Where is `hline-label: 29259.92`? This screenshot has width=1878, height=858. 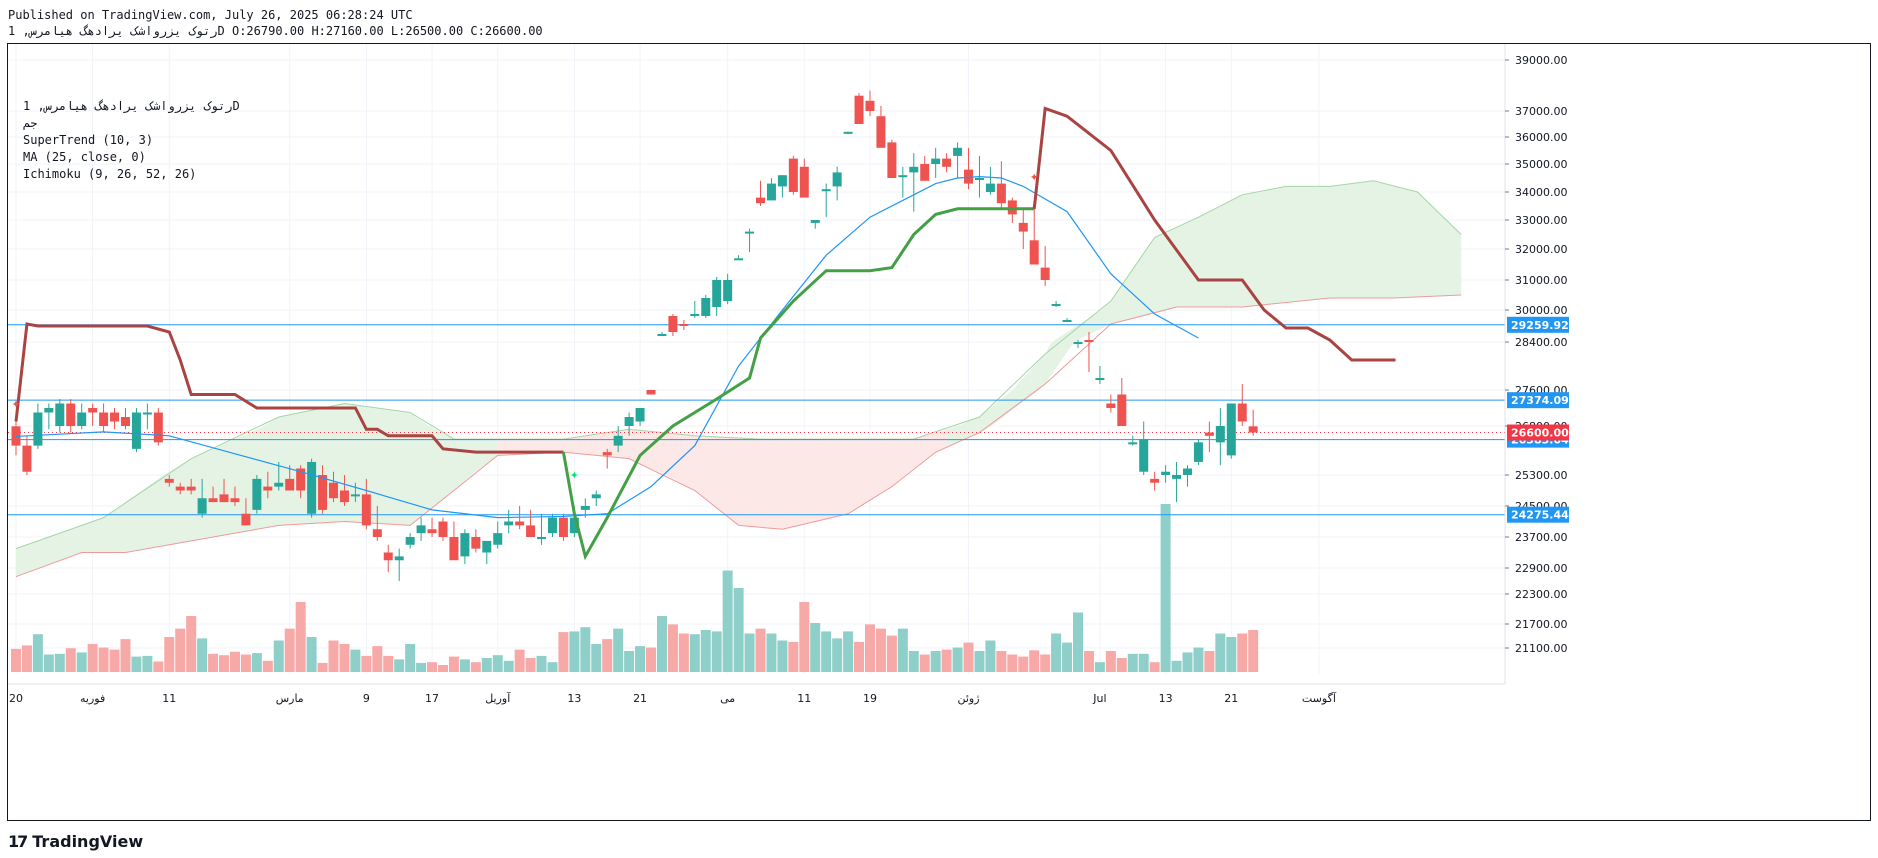 hline-label: 29259.92 is located at coordinates (1540, 325).